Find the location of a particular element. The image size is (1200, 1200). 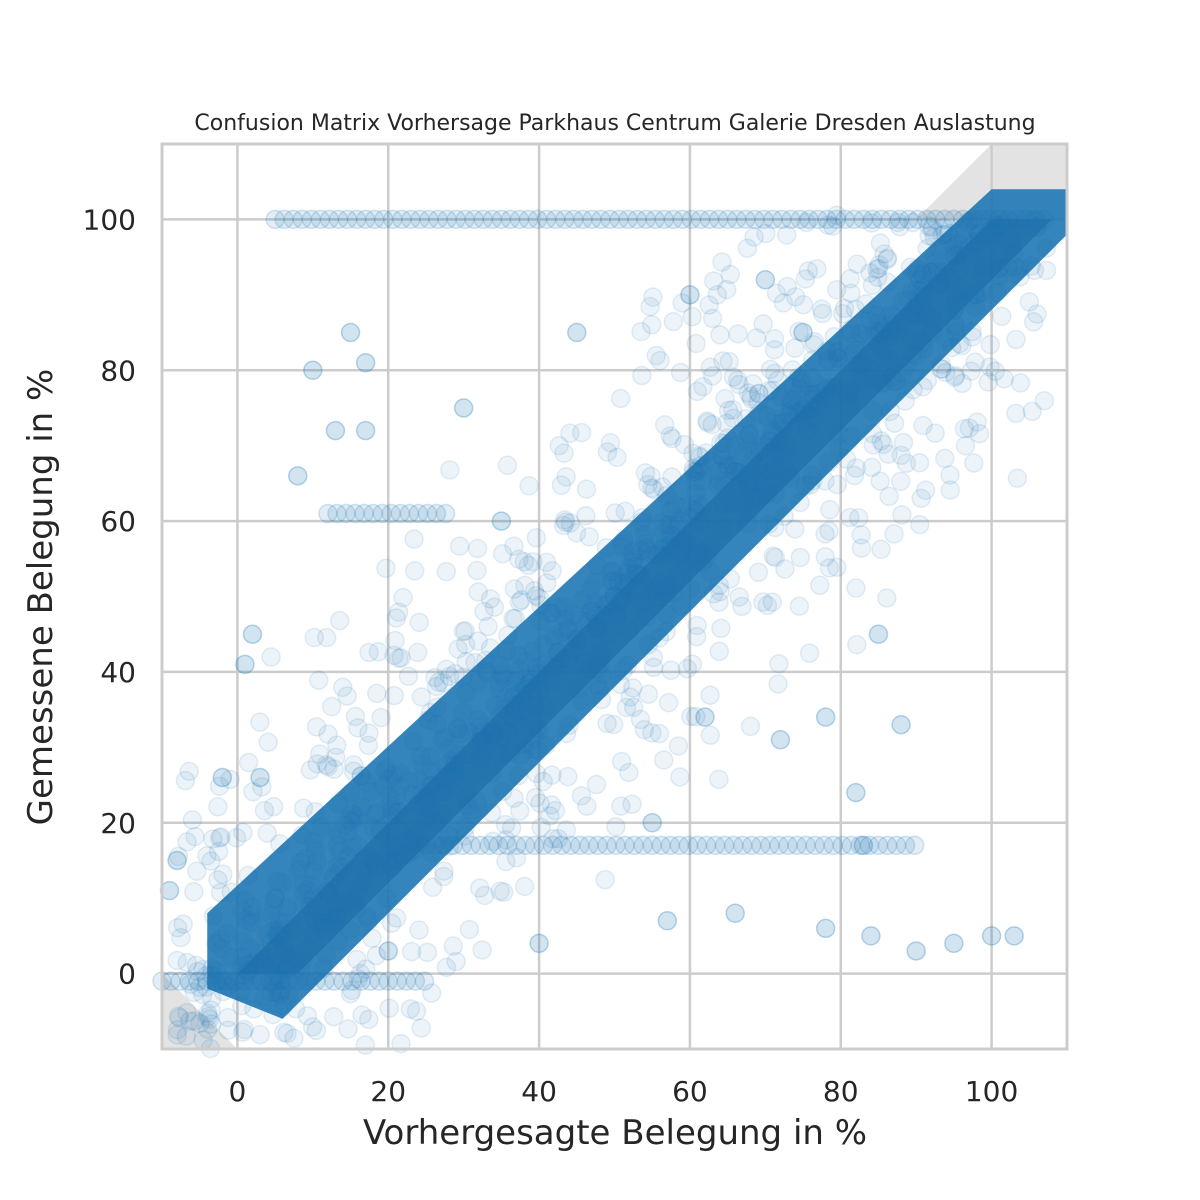

y-tick-label: 40 is located at coordinates (118, 672).